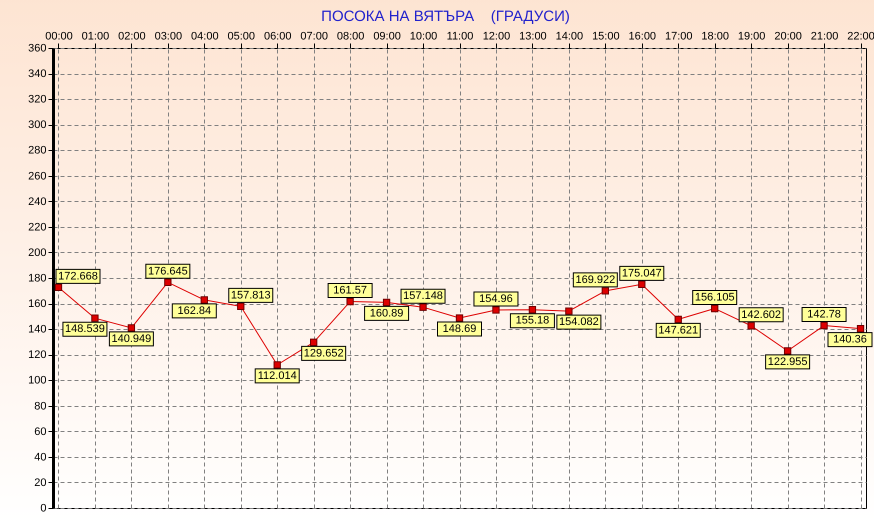 The height and width of the screenshot is (529, 874). What do you see at coordinates (459, 329) in the screenshot?
I see `data-label: 148.69` at bounding box center [459, 329].